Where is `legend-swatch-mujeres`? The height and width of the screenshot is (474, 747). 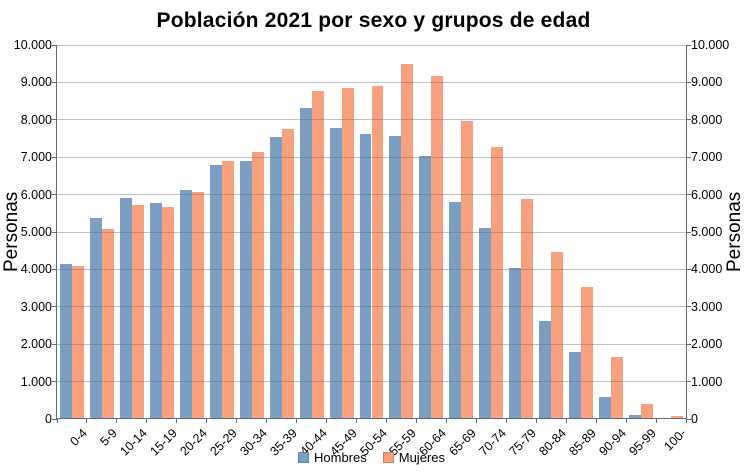 legend-swatch-mujeres is located at coordinates (388, 457).